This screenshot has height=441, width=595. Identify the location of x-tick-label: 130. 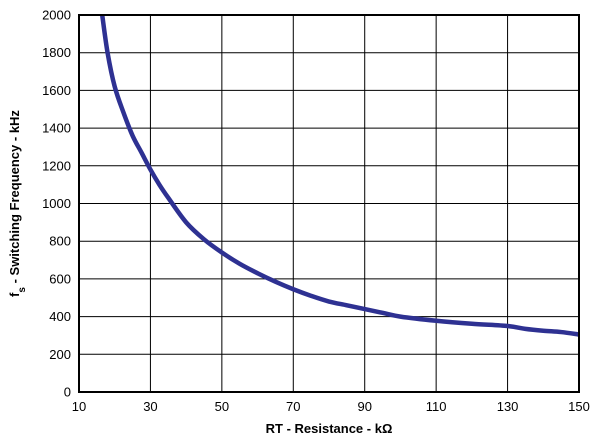
(508, 406).